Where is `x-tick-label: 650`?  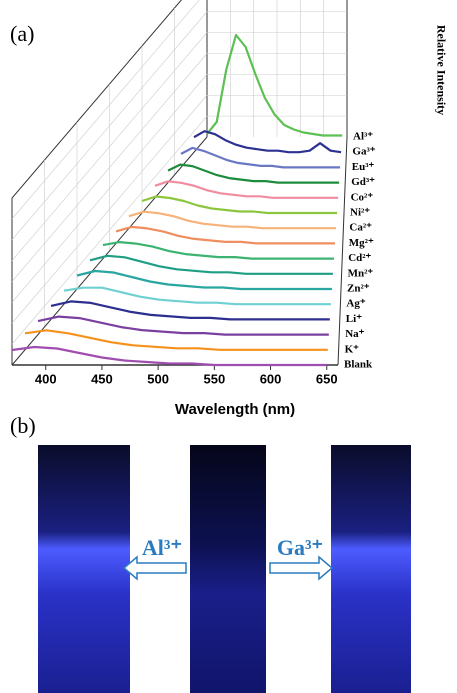
x-tick-label: 650 is located at coordinates (327, 378).